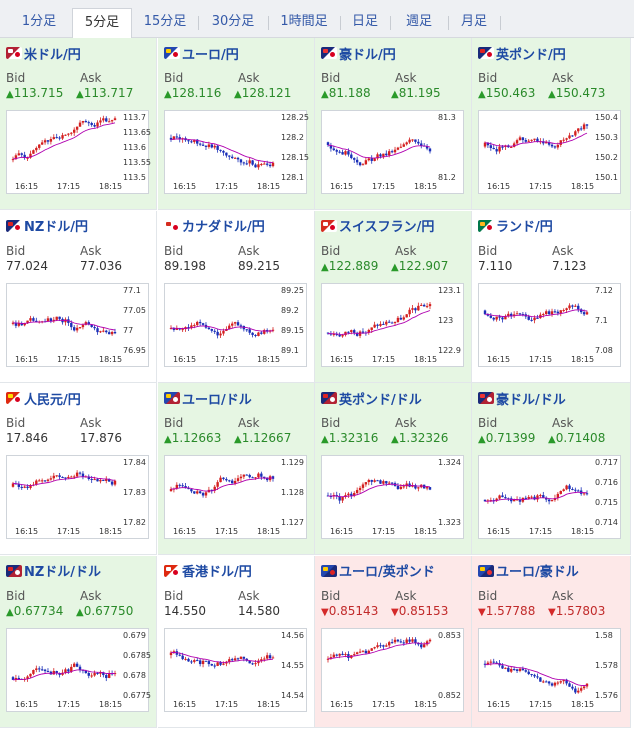 The width and height of the screenshot is (634, 730). I want to click on tab-monthly: 月足, so click(474, 23).